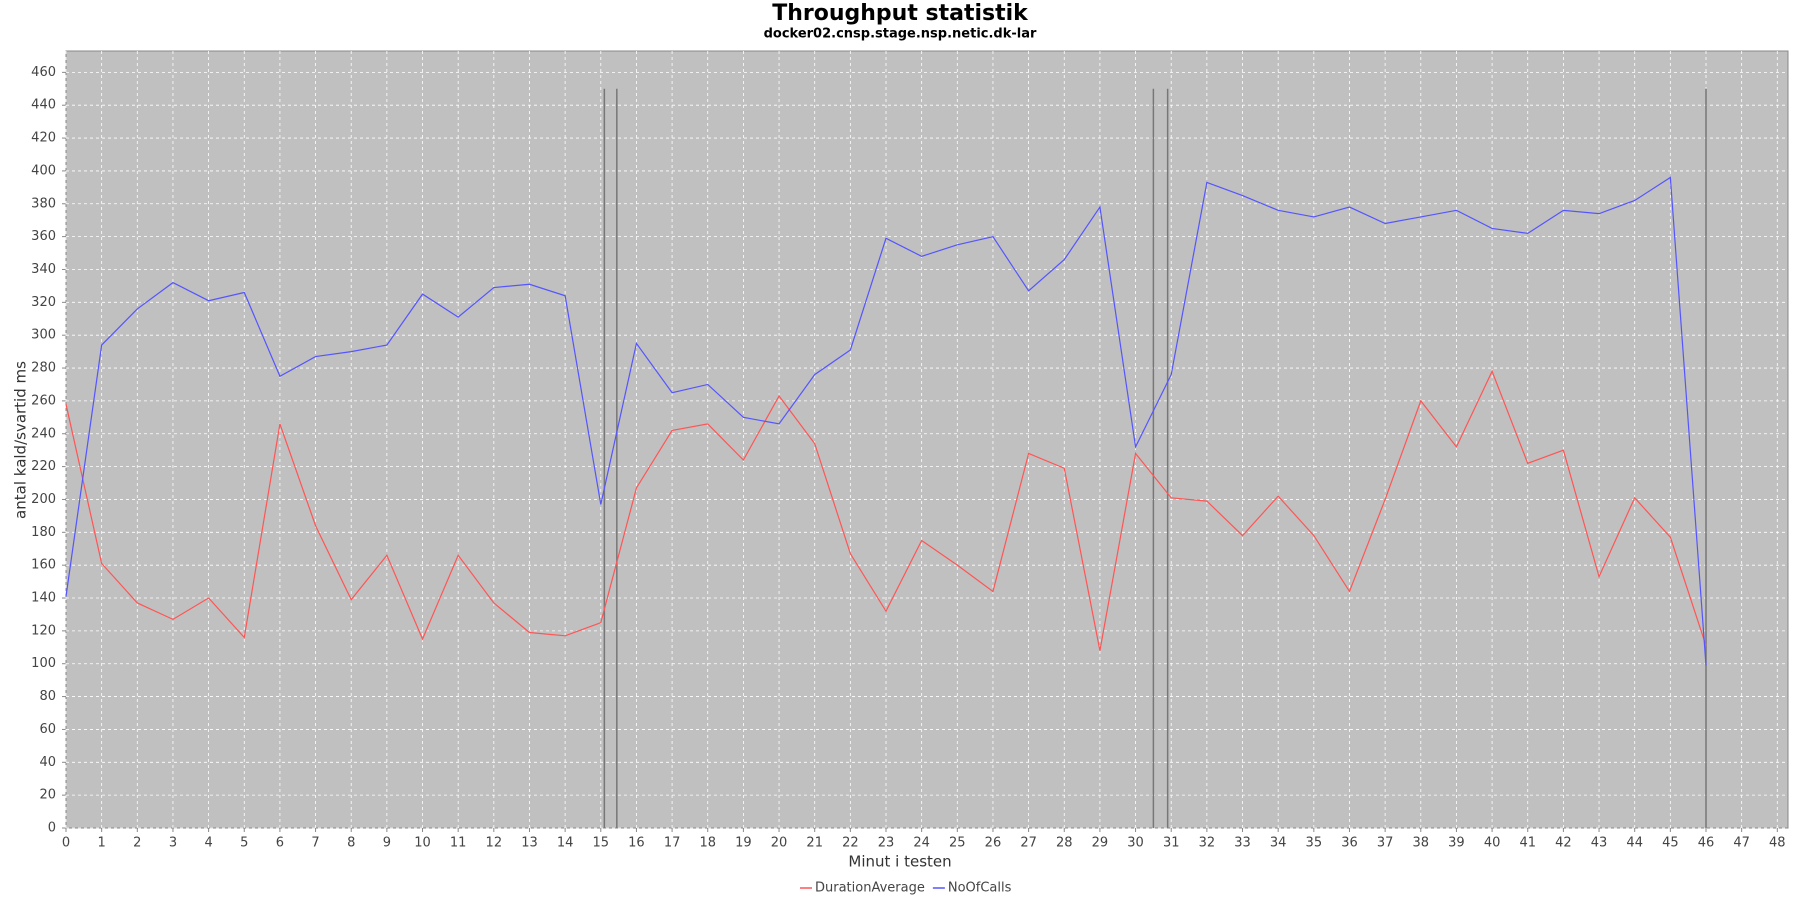 This screenshot has width=1800, height=900. I want to click on x-tick-label: 8, so click(351, 843).